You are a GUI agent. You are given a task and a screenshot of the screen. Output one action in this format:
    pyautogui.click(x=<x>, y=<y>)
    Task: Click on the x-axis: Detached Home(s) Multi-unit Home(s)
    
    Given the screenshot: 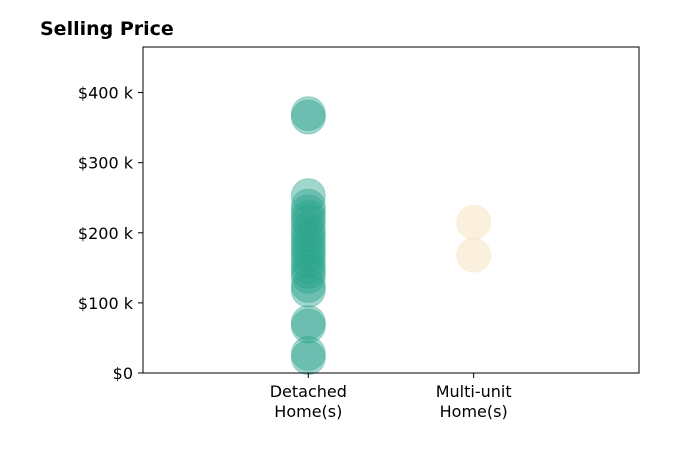 What is the action you would take?
    pyautogui.click(x=391, y=397)
    